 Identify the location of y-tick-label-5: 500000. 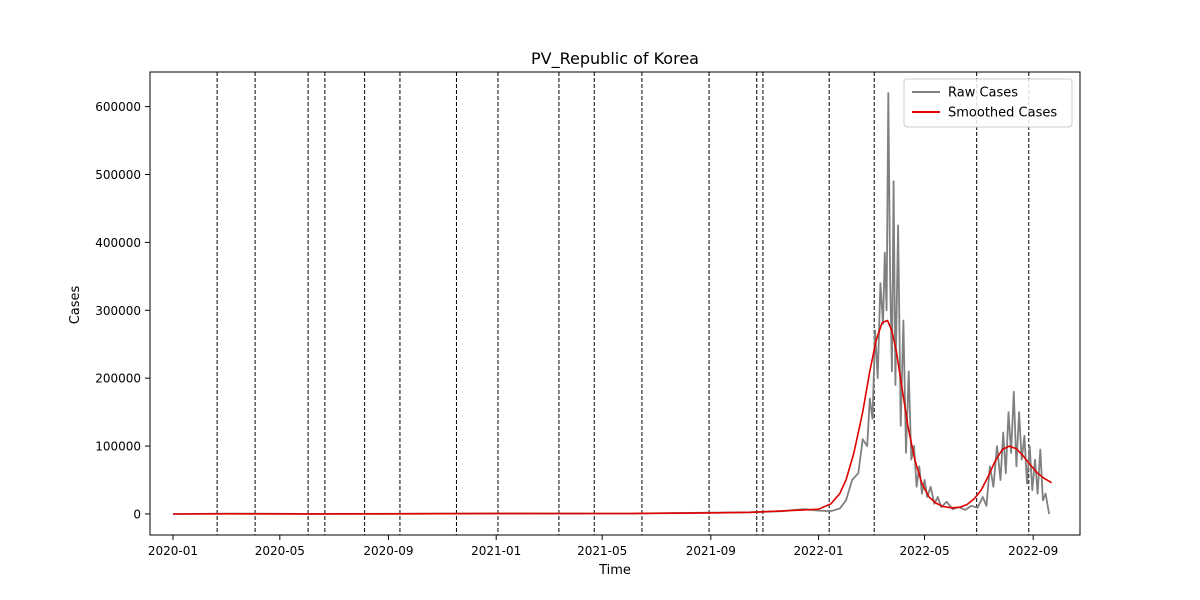
(118, 175).